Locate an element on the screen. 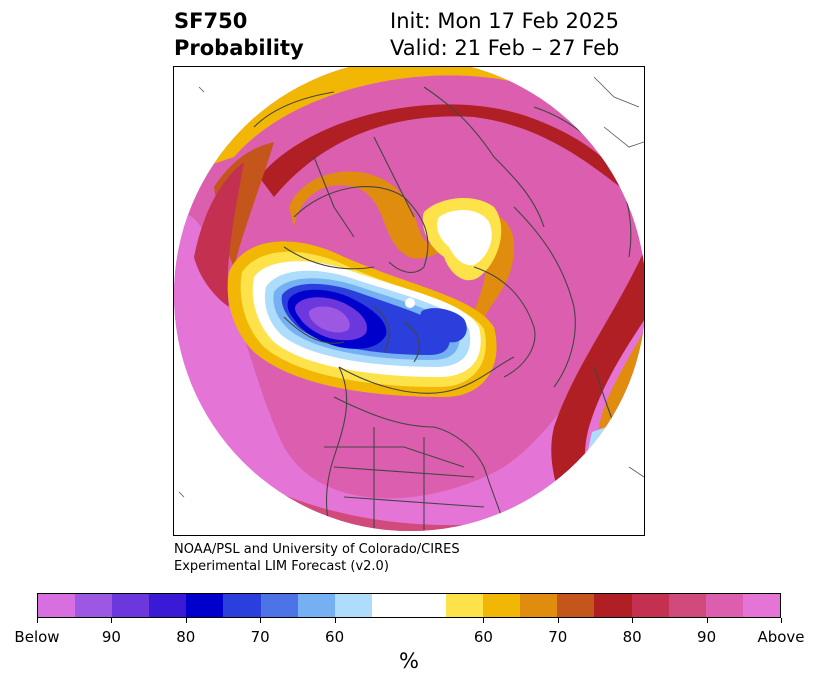  field-above-60-east is located at coordinates (632, 449).